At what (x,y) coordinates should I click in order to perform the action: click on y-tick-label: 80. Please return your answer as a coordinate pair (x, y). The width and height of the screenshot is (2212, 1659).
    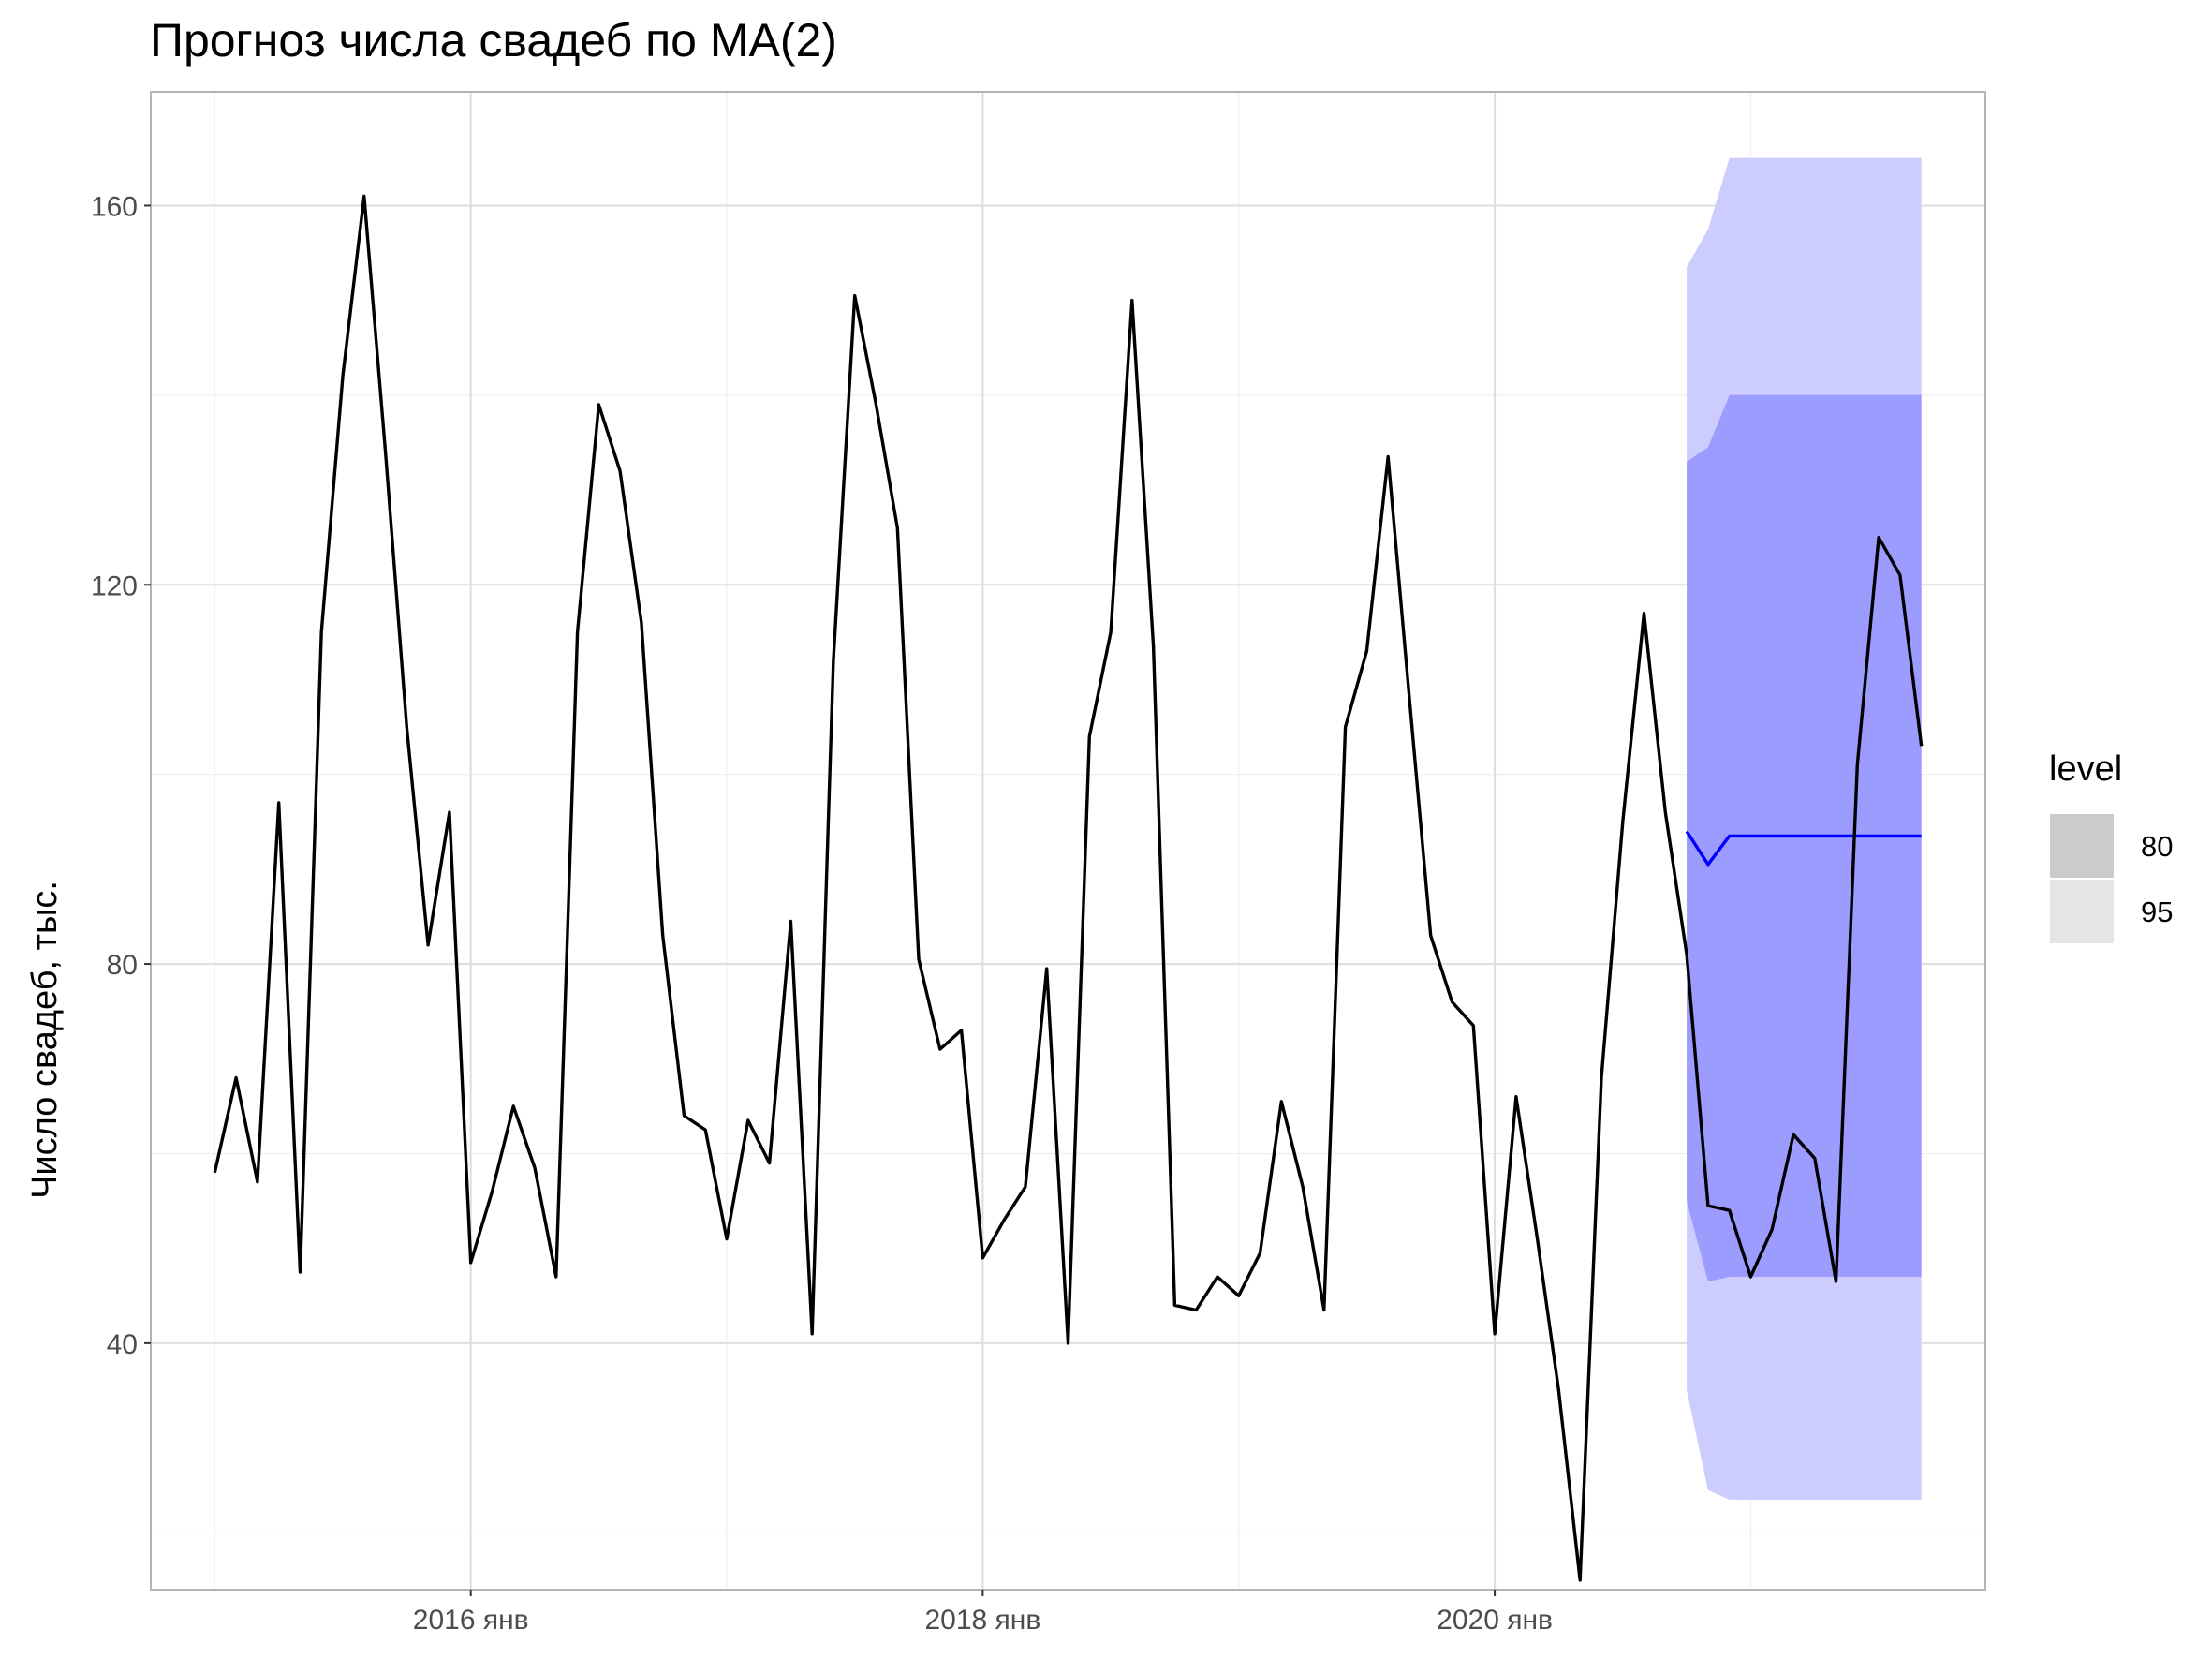
    Looking at the image, I should click on (122, 965).